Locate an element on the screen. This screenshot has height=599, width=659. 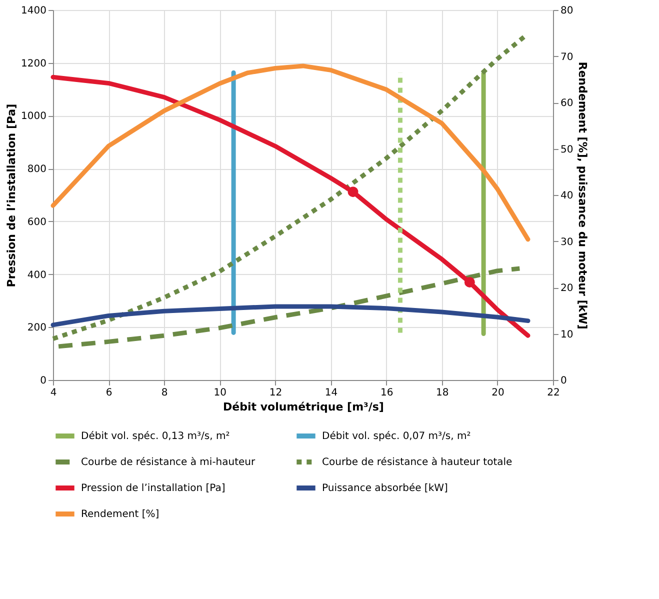
y-tick-label: 1200 is located at coordinates (33, 64).